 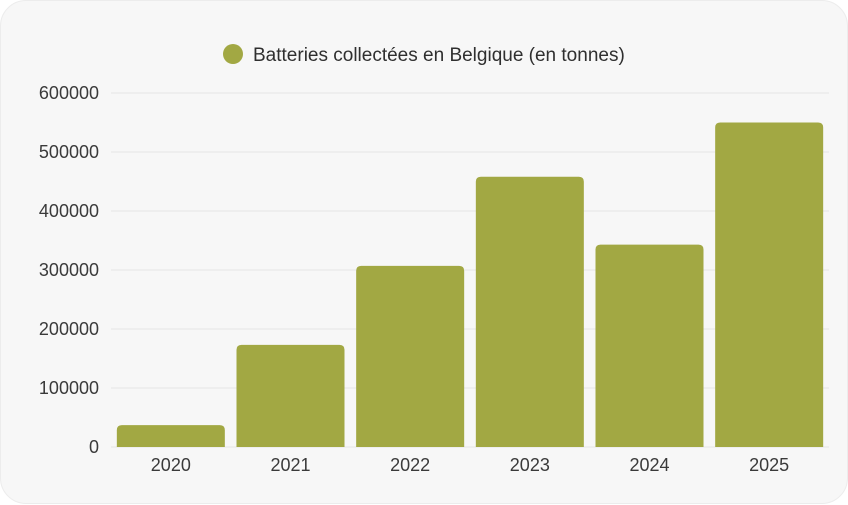 What do you see at coordinates (69, 211) in the screenshot?
I see `y-tick-label: 400000` at bounding box center [69, 211].